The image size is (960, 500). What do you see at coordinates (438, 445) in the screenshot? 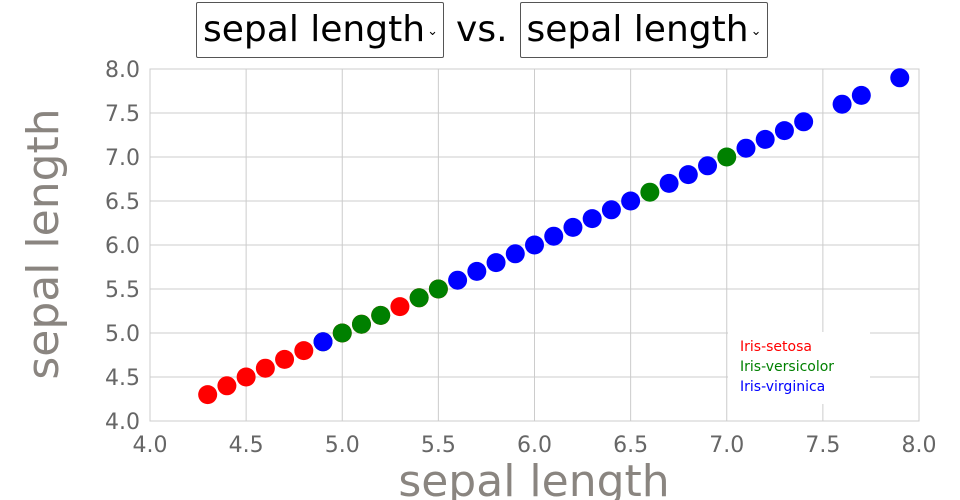
I see `x-tick-label: 5.5` at bounding box center [438, 445].